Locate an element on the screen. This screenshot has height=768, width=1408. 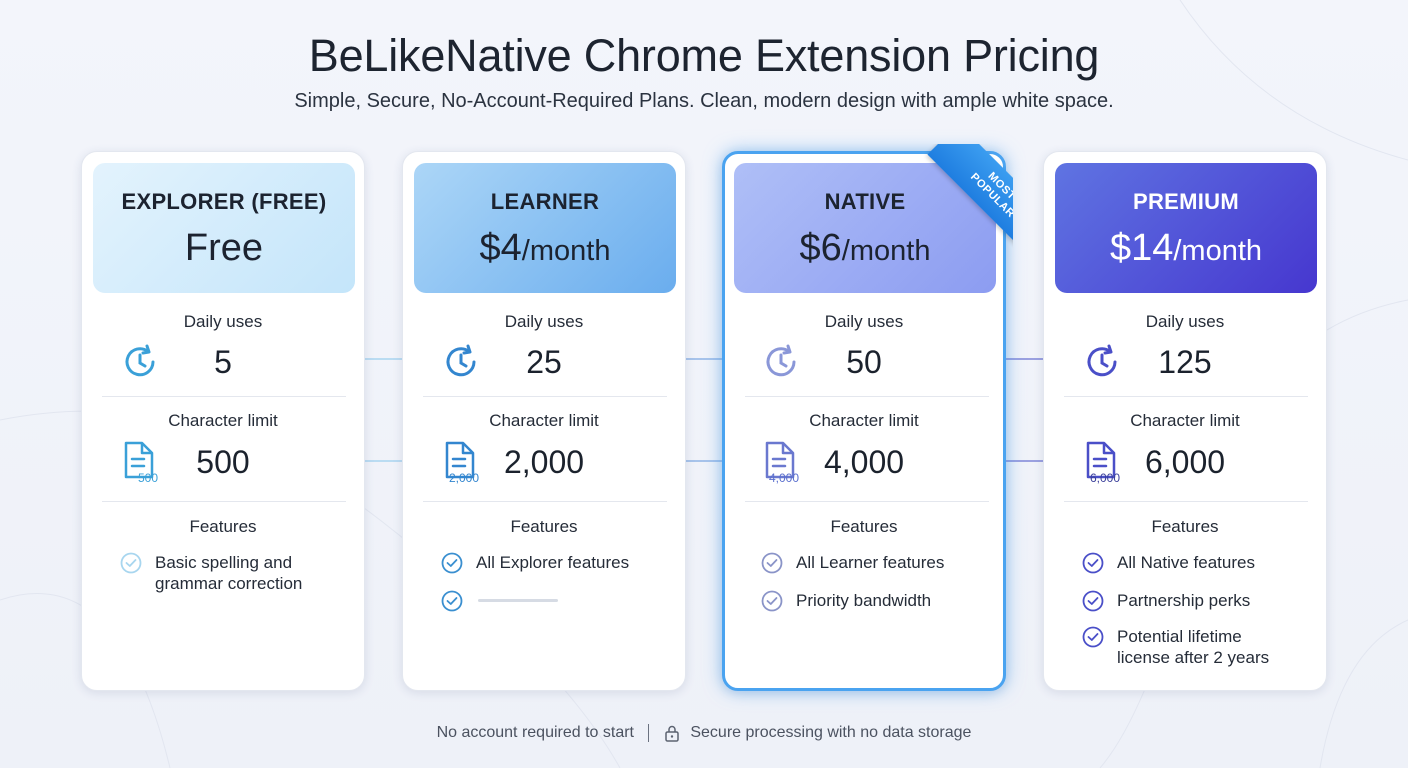
daily-uses-value: 25 is located at coordinates (544, 362).